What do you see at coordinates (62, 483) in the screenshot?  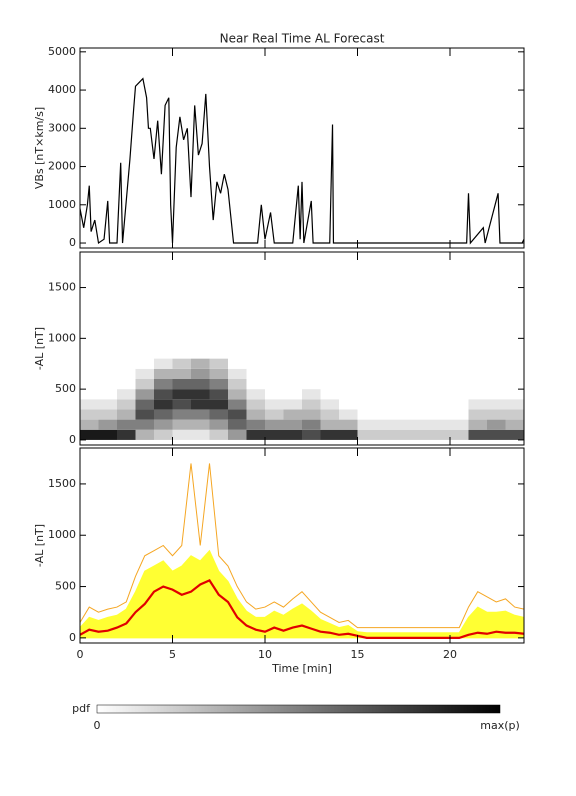 I see `y-tick-label: 1500` at bounding box center [62, 483].